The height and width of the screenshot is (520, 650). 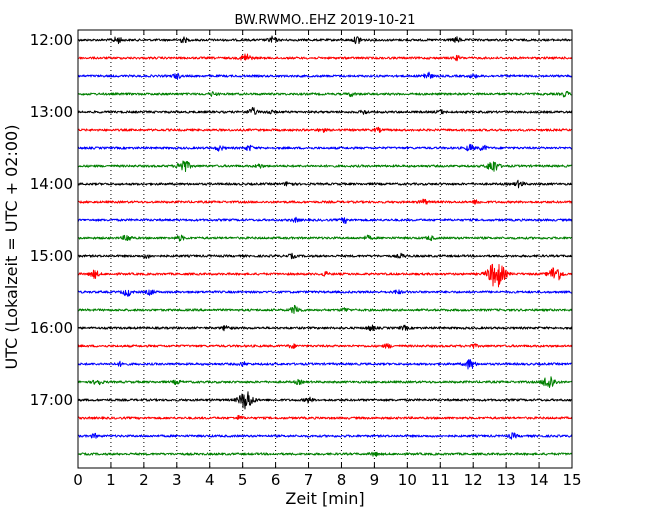 I want to click on x-tick-label: 8, so click(x=342, y=480).